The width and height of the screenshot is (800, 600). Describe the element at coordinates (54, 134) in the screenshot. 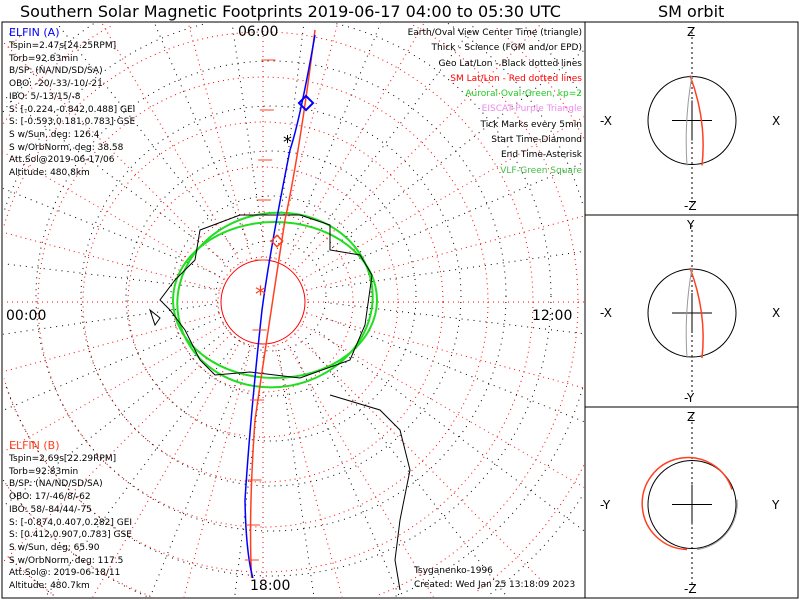

I see `elfin_a-info-line: S w/Sun, deg: 126.4` at that location.